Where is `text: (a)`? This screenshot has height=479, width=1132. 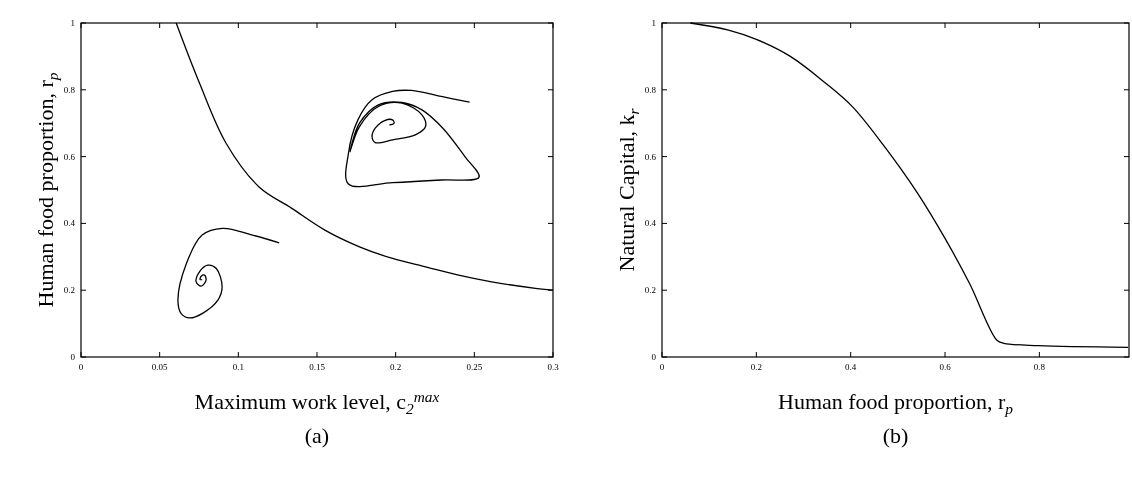
text: (a) is located at coordinates (317, 435).